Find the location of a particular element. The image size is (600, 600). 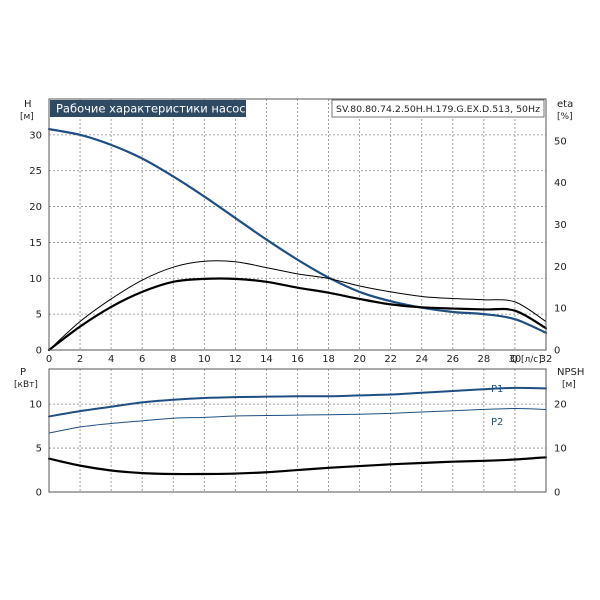

x-tick-label: 6 is located at coordinates (142, 359).